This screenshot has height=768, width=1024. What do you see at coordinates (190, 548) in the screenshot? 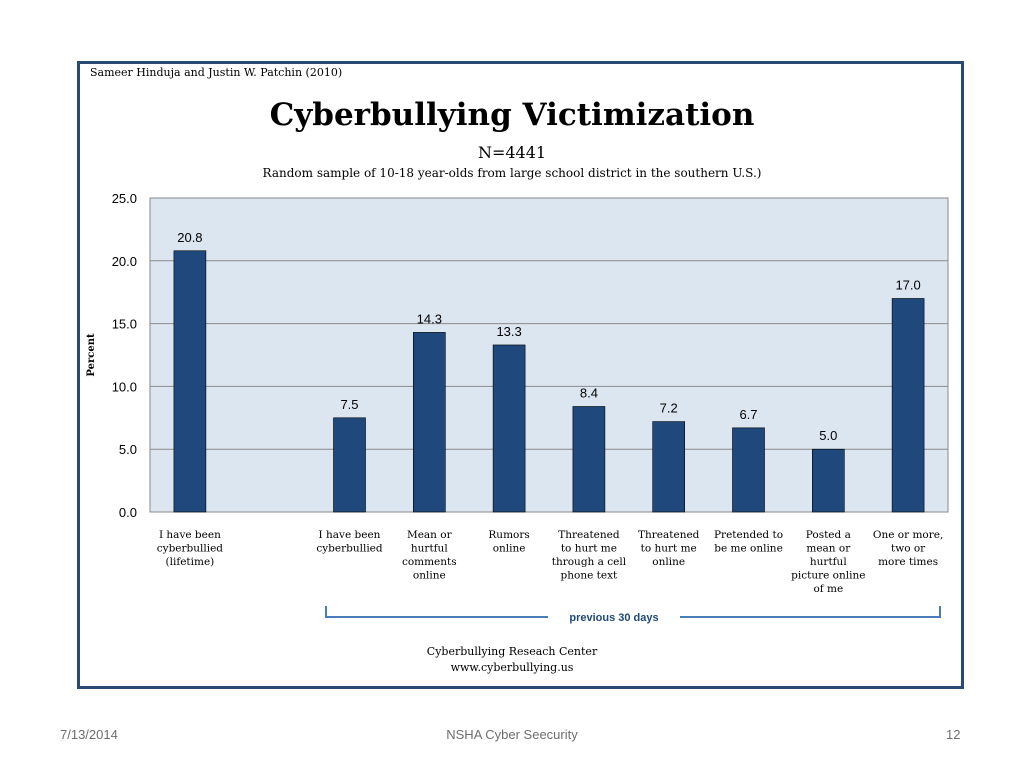
I see `x-tick-label: I have been cyberbullied (lifetime)` at bounding box center [190, 548].